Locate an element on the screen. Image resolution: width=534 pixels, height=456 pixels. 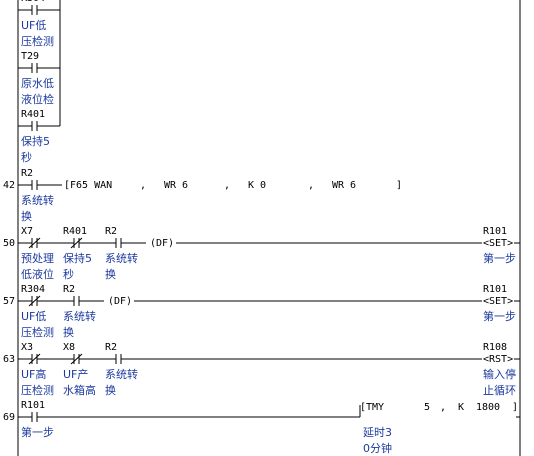
contact-comment: UF产 is located at coordinates (75, 374).